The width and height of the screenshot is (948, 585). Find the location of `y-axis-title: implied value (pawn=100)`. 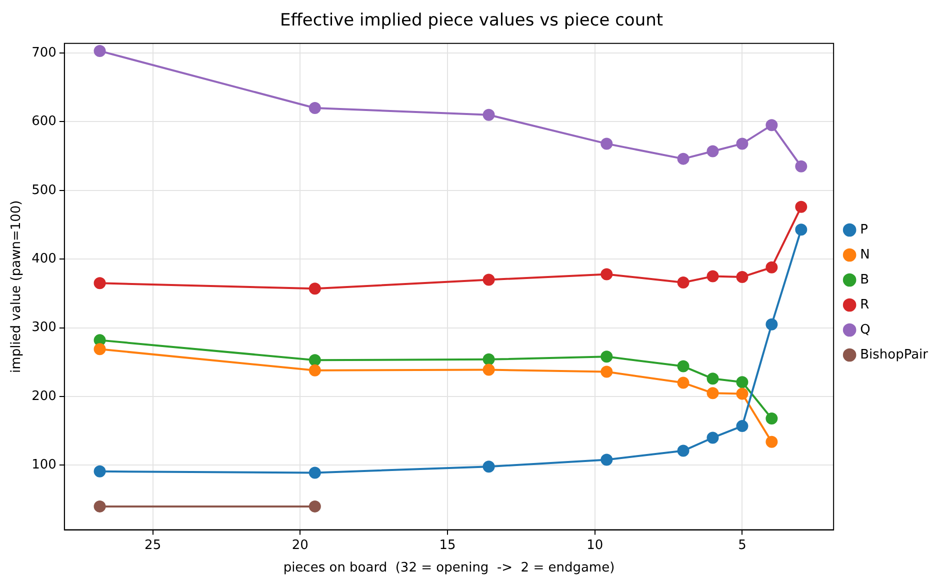

y-axis-title: implied value (pawn=100) is located at coordinates (16, 286).